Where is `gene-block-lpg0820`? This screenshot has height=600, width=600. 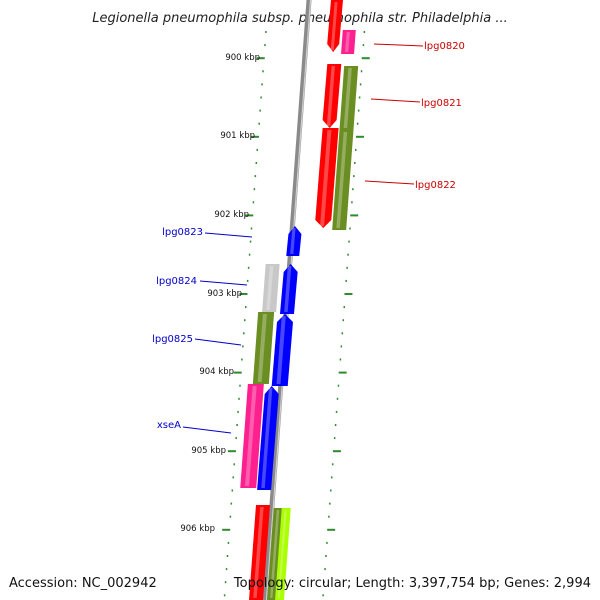
gene-block-lpg0820 is located at coordinates (348, 42).